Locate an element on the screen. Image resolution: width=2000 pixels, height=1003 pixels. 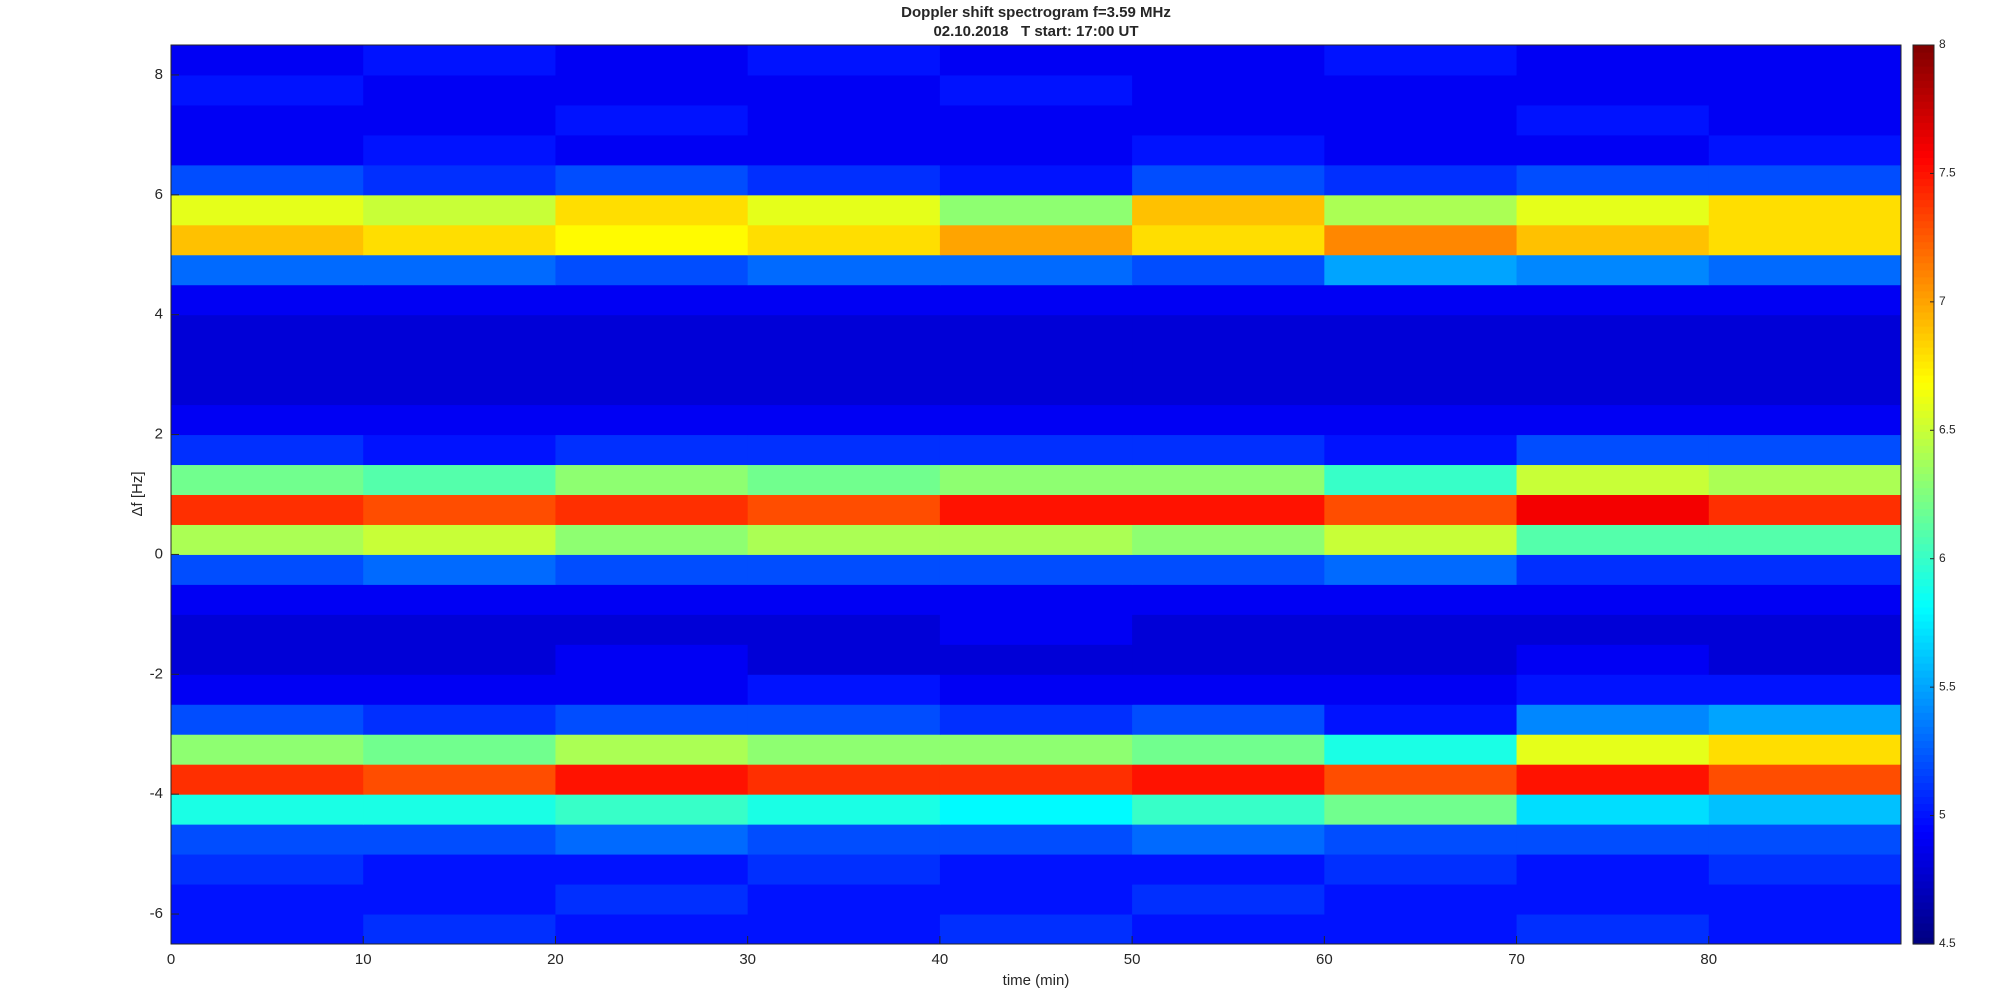
y-tick-label: -2 is located at coordinates (156, 673).